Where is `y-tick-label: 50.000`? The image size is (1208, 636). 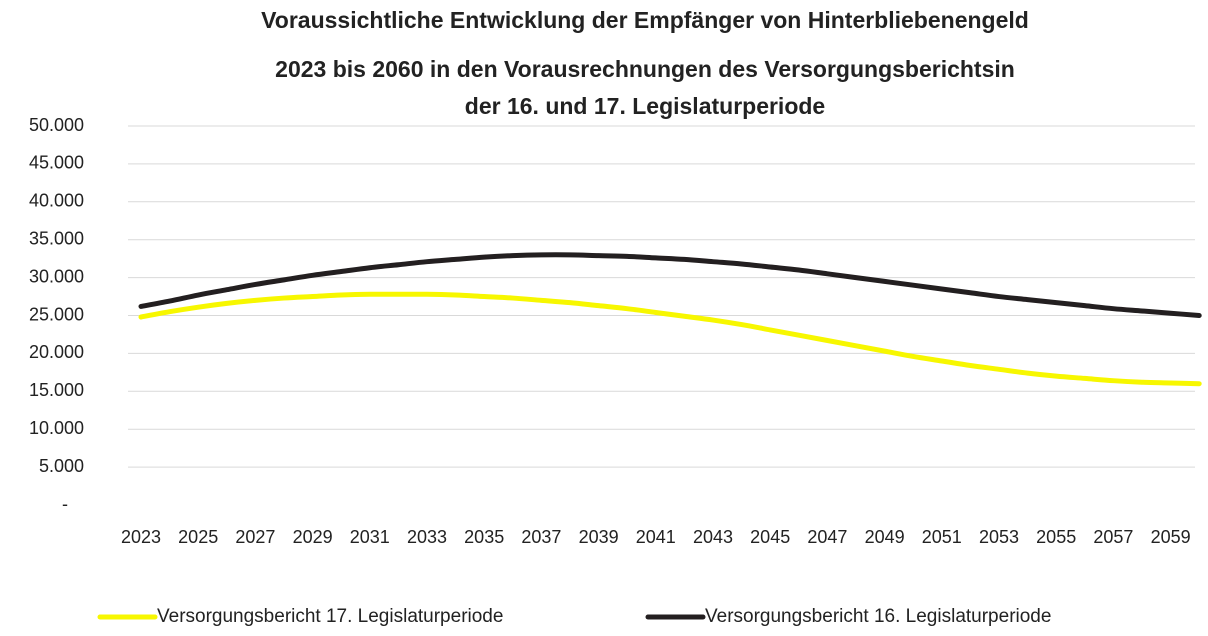 y-tick-label: 50.000 is located at coordinates (56, 125).